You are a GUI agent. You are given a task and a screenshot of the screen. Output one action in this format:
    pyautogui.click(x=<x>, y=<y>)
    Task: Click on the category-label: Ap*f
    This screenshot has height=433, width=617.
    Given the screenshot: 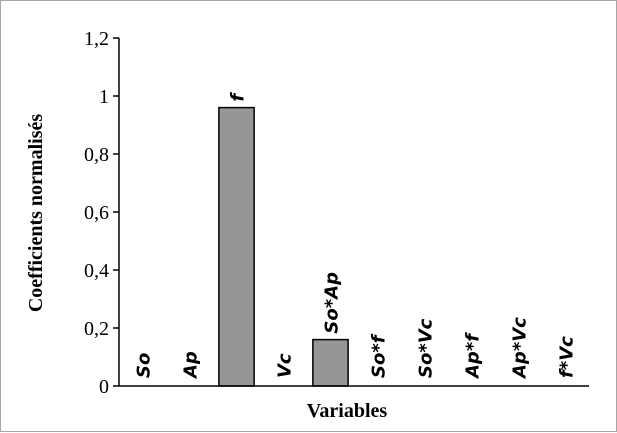 What is the action you would take?
    pyautogui.click(x=473, y=356)
    